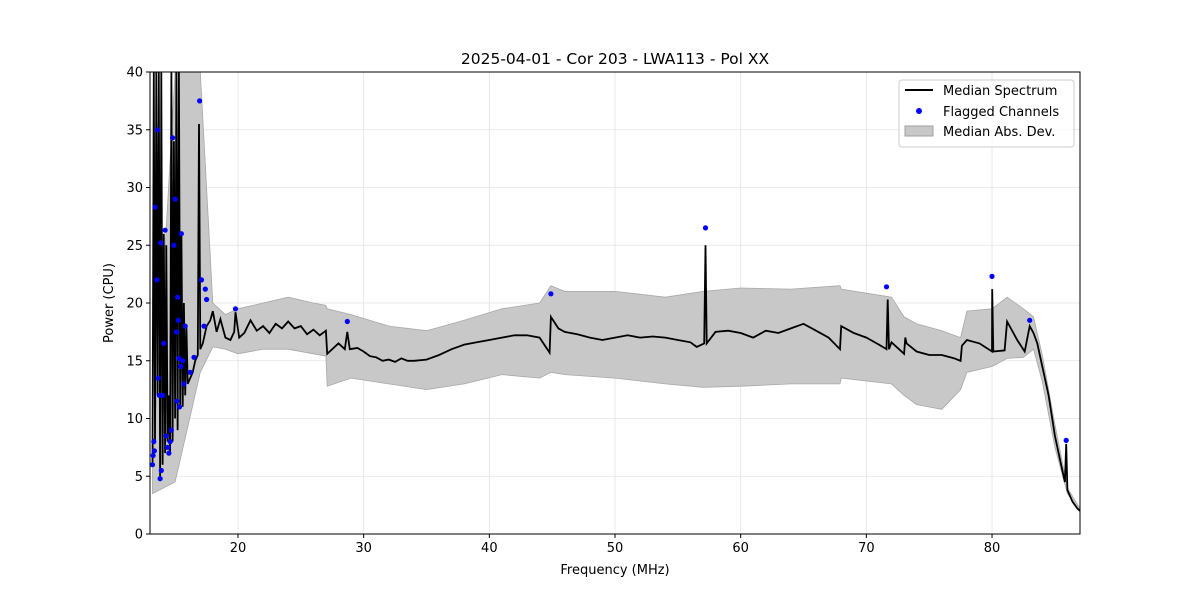 The width and height of the screenshot is (1200, 600). Describe the element at coordinates (919, 111) in the screenshot. I see `legend-point-swatch` at that location.